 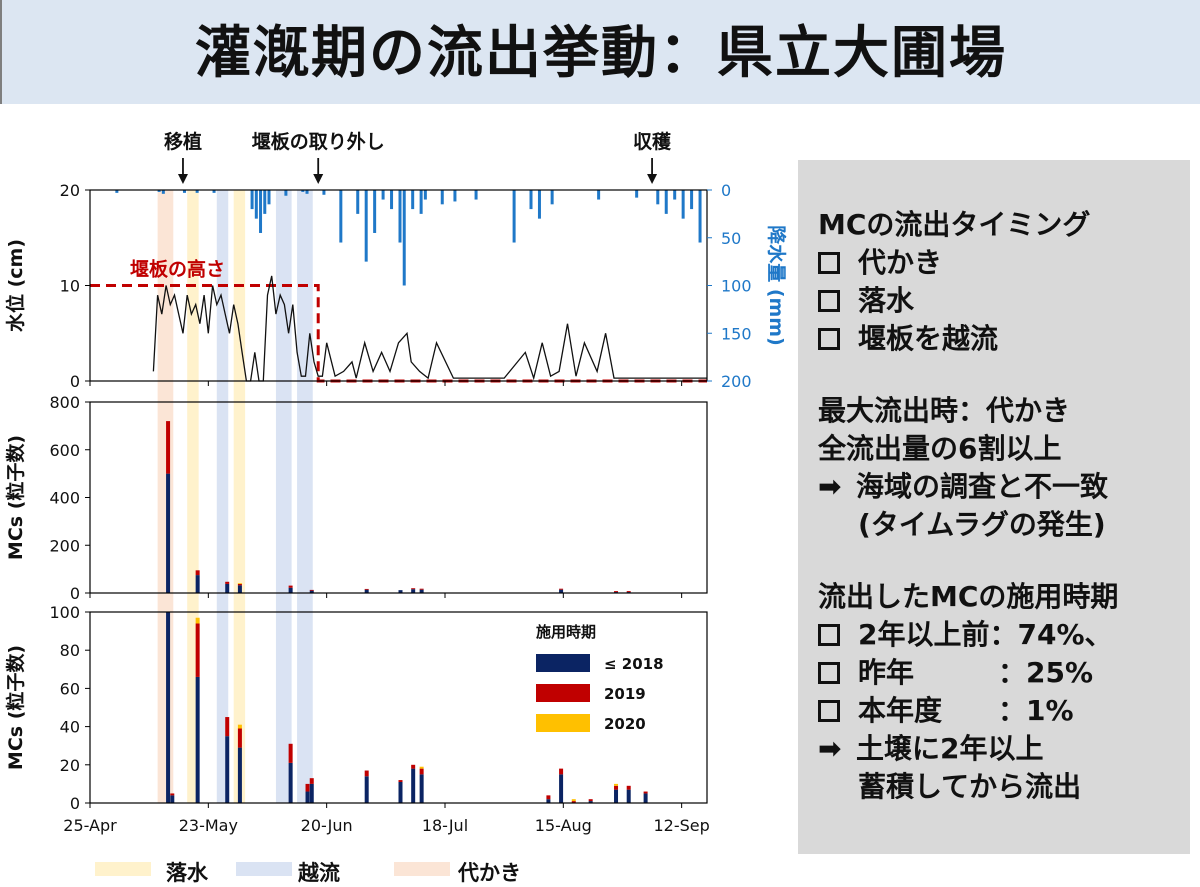 What do you see at coordinates (264, 869) in the screenshot?
I see `legend-band-overflow` at bounding box center [264, 869].